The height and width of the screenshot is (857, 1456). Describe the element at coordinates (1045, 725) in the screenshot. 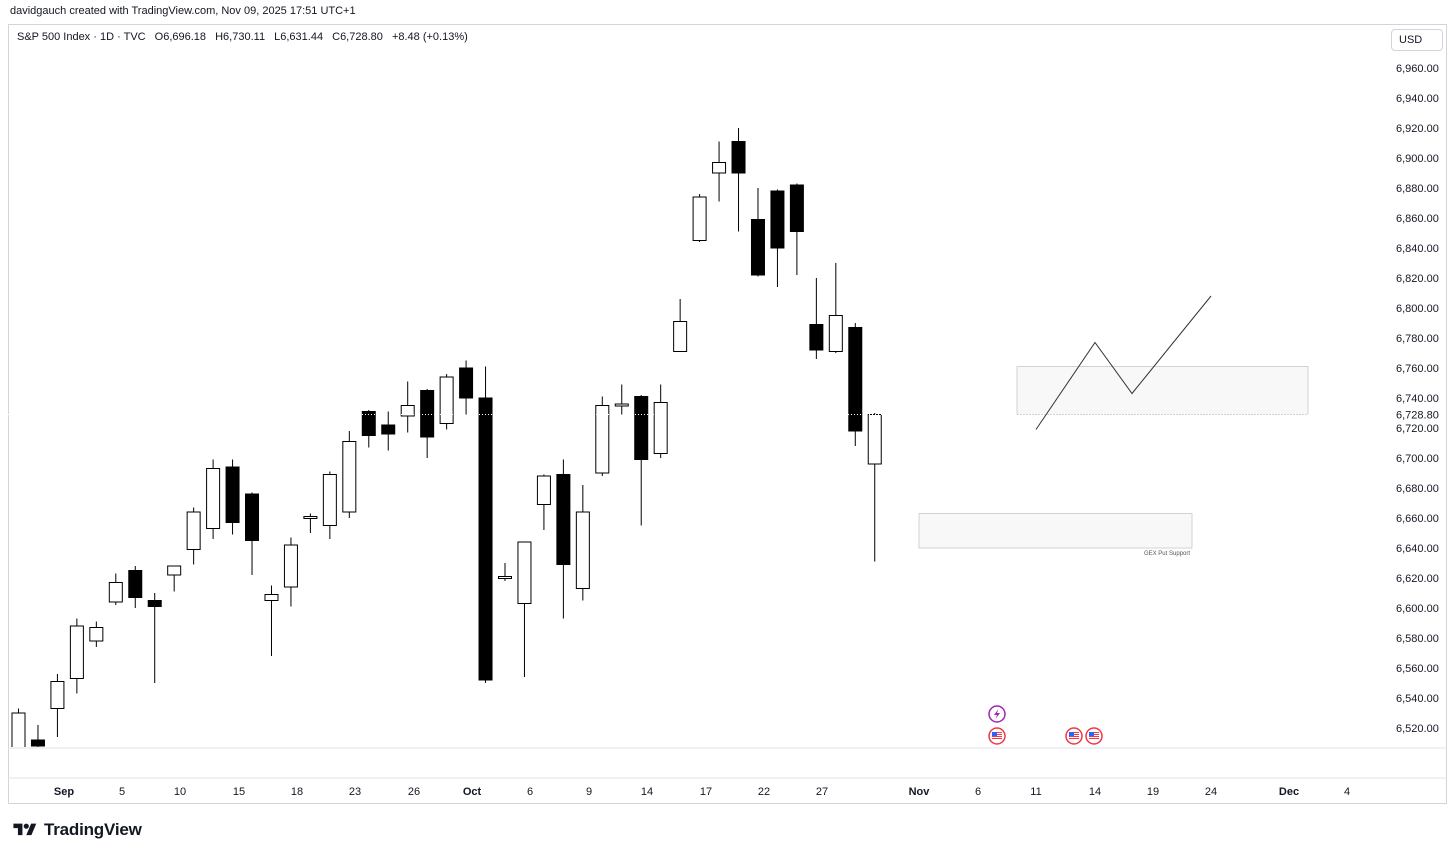

I see `event-markers` at that location.